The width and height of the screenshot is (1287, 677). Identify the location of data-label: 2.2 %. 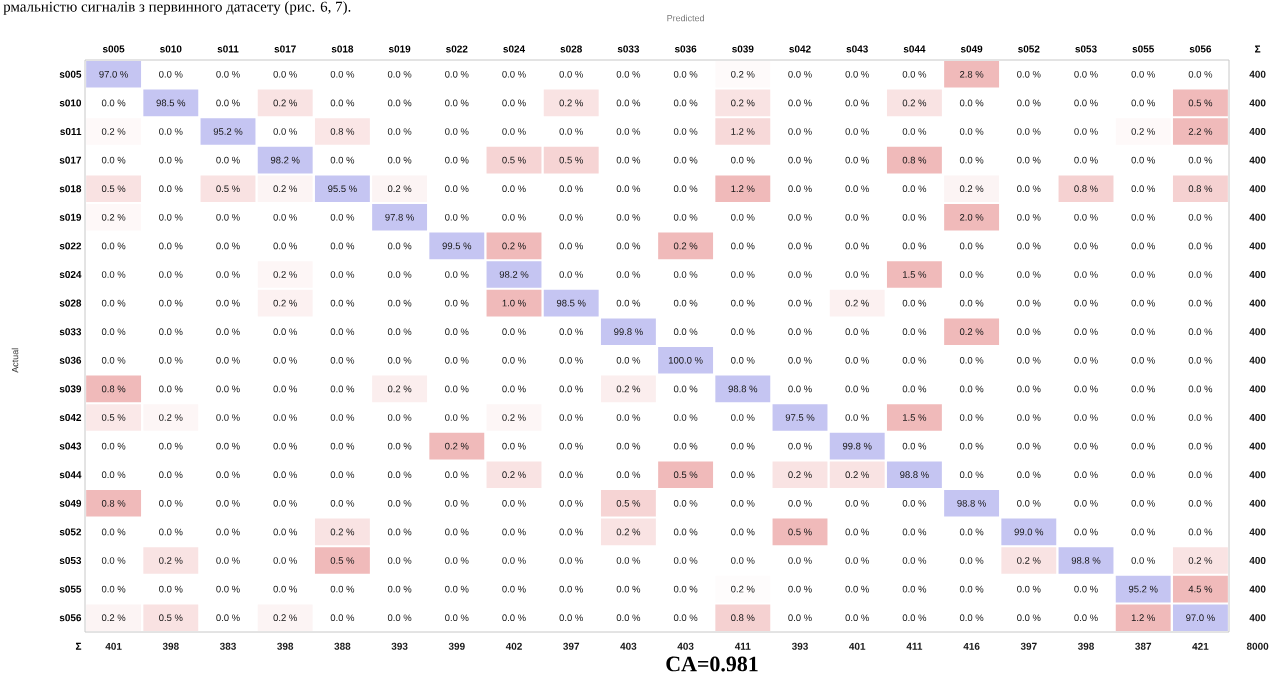
(1200, 131).